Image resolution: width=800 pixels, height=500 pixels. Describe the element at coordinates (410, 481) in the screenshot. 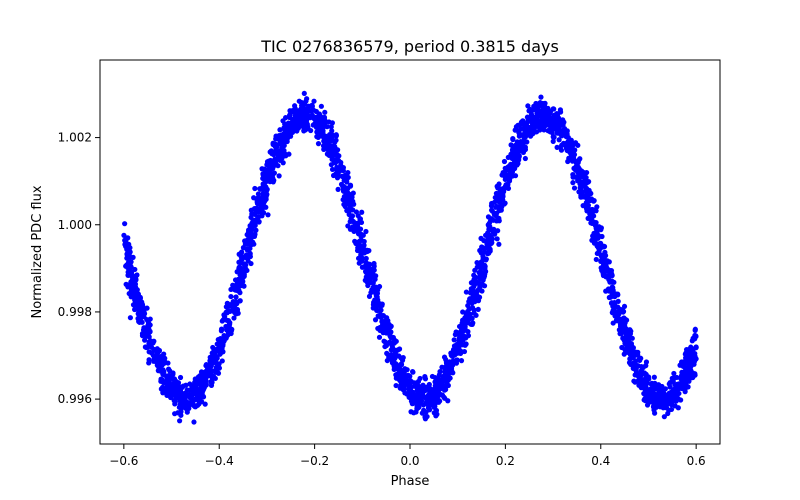

I see `x-axis-label: Phase` at that location.